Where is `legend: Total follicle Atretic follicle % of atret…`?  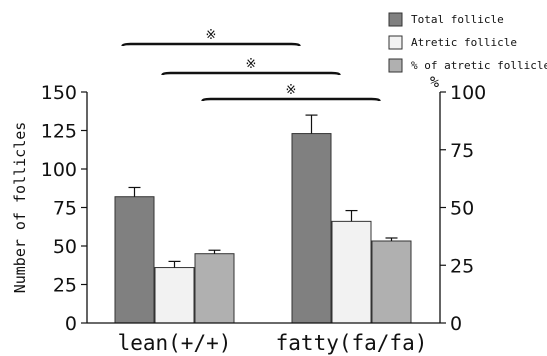 legend: Total follicle Atretic follicle % of atret… is located at coordinates (467, 42).